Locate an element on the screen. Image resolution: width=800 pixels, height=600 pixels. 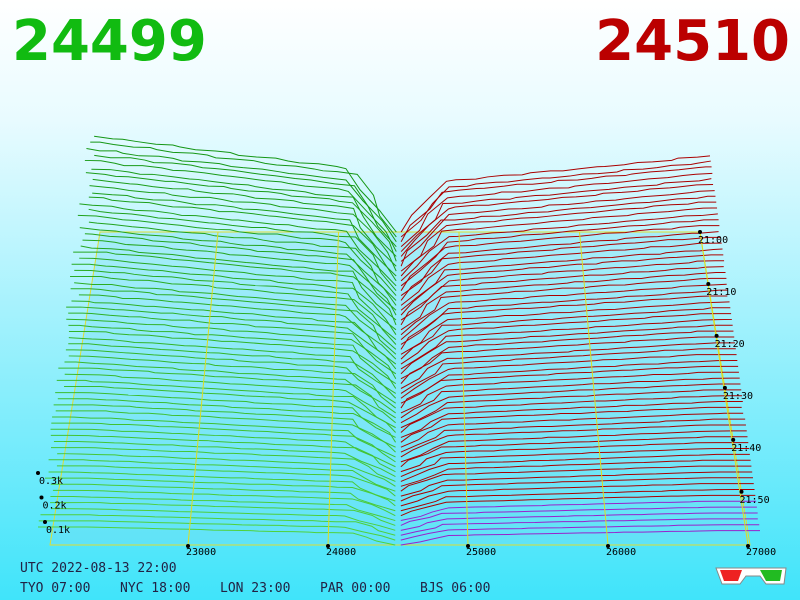
3d-glasses-icon is located at coordinates (751, 576).